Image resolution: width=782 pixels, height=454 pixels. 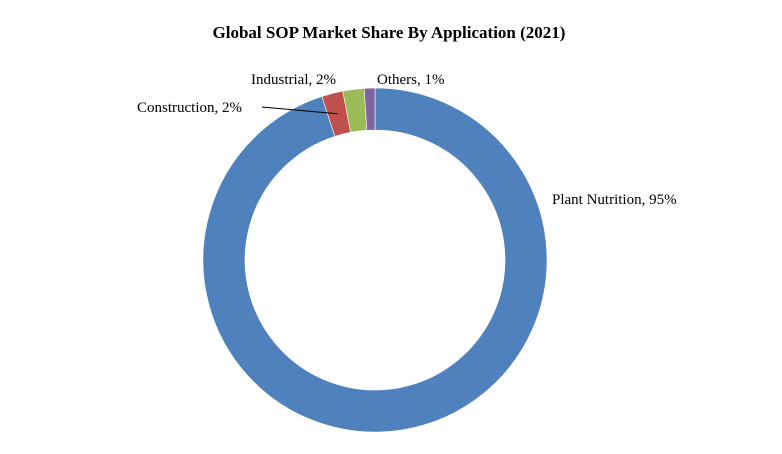 I want to click on slice-others, so click(x=369, y=109).